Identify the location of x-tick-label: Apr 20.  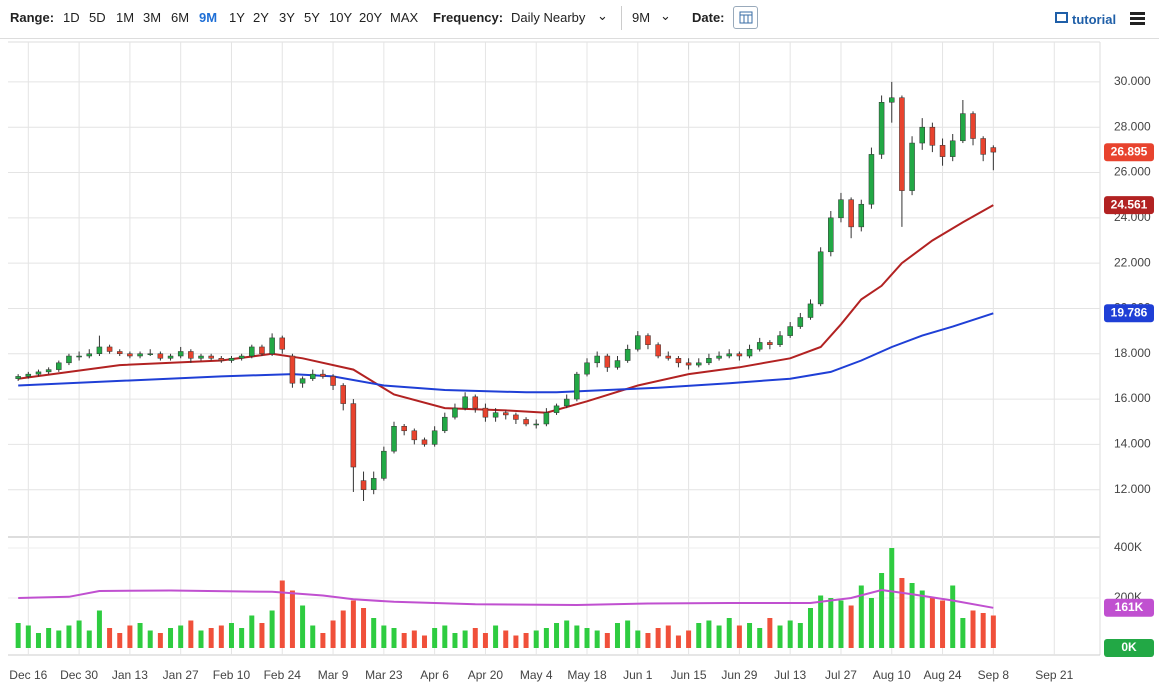
(486, 675).